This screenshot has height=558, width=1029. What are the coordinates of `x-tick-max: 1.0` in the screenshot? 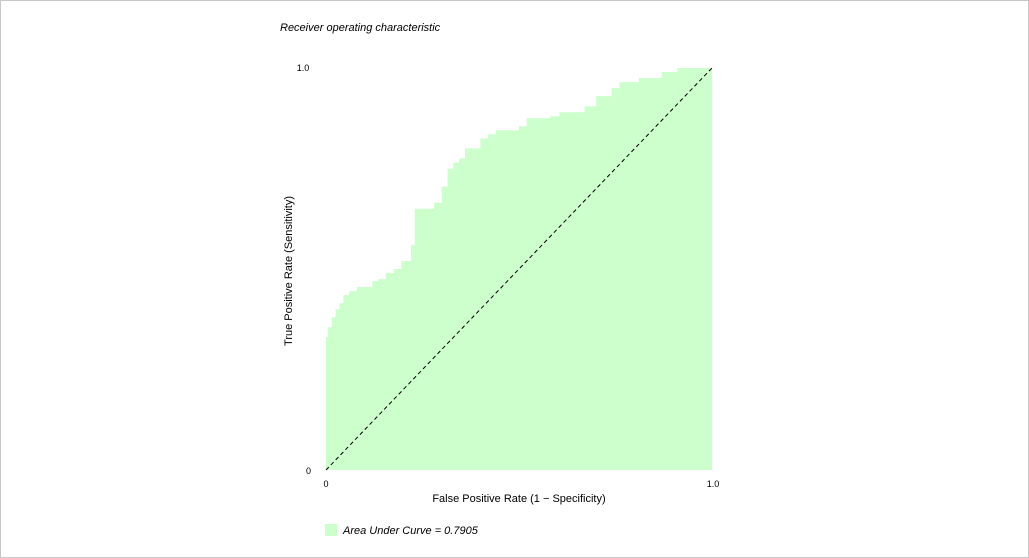 It's located at (713, 484).